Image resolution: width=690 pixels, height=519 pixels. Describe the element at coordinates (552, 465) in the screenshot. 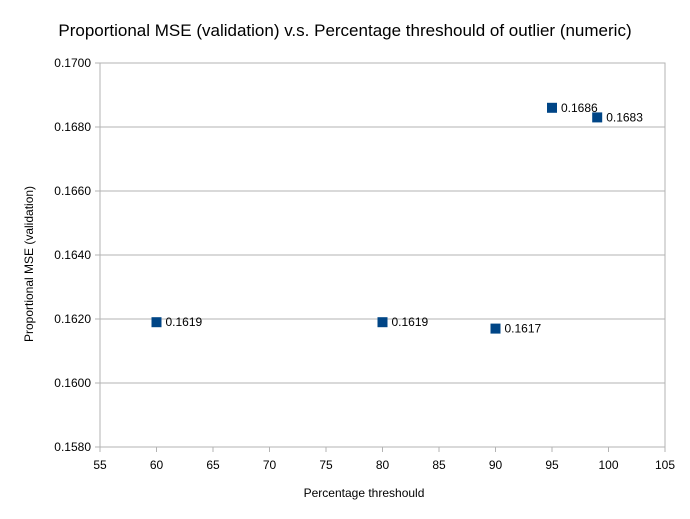

I see `x-tick-label: 95` at that location.